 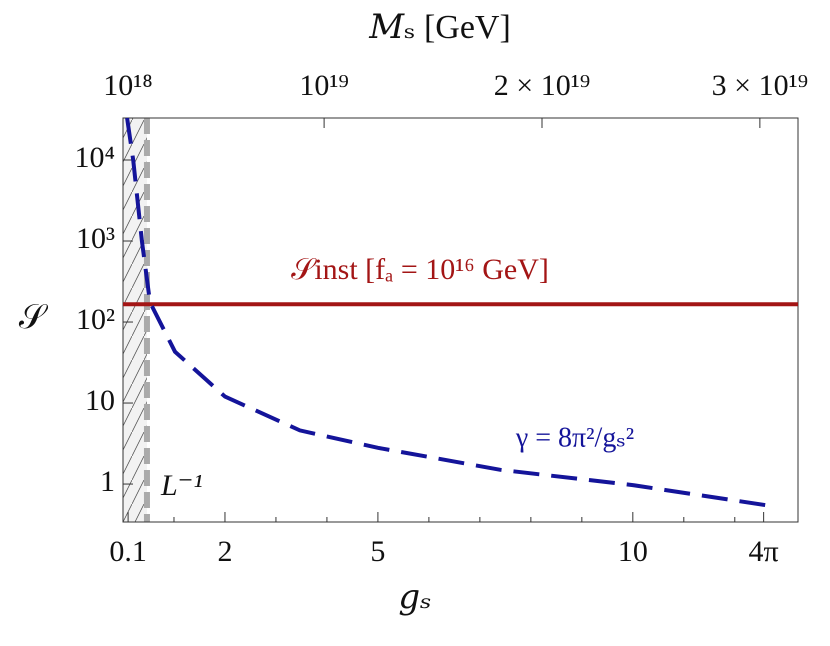 What do you see at coordinates (95, 319) in the screenshot?
I see `y-tick-label: 10²` at bounding box center [95, 319].